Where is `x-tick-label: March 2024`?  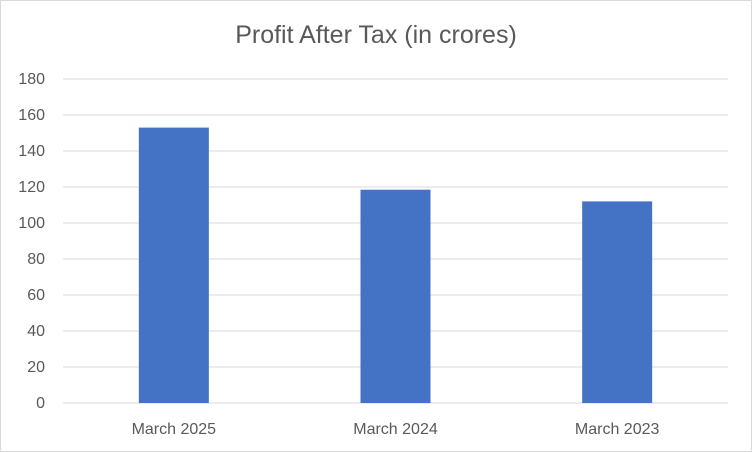
x-tick-label: March 2024 is located at coordinates (395, 429).